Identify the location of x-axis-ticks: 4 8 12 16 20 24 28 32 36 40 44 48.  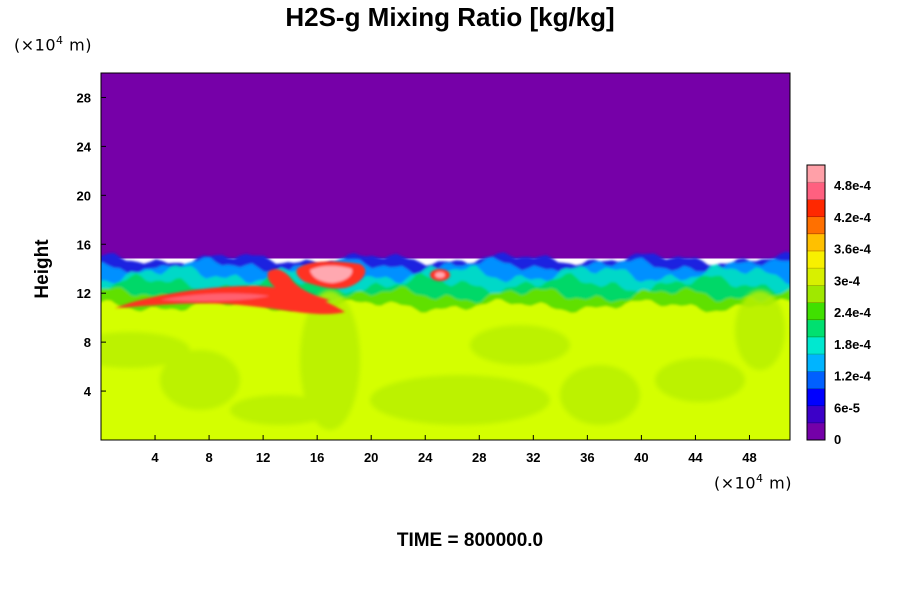
(454, 450).